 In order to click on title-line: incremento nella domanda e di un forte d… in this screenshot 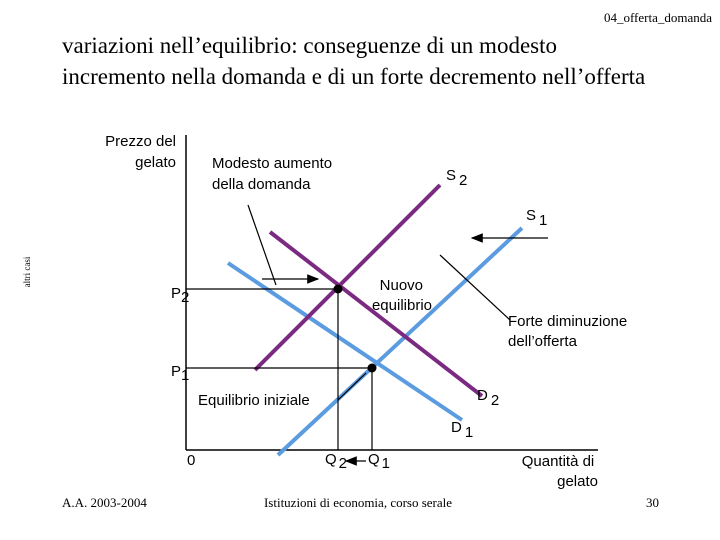, I will do `click(353, 76)`.